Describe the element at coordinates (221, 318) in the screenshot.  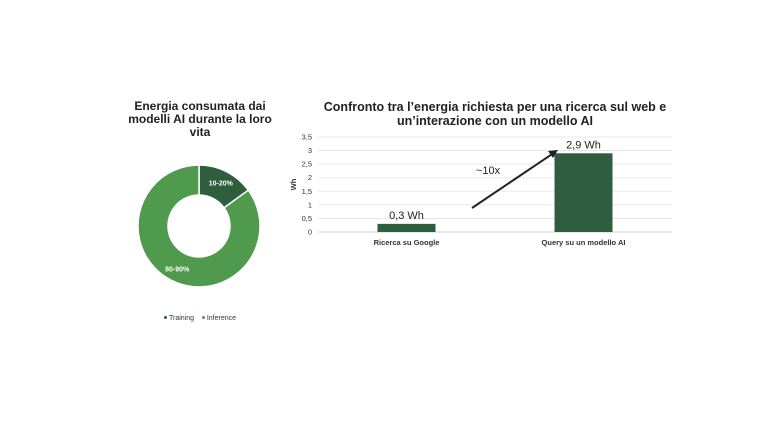
I see `legend-label-inference: Inference` at that location.